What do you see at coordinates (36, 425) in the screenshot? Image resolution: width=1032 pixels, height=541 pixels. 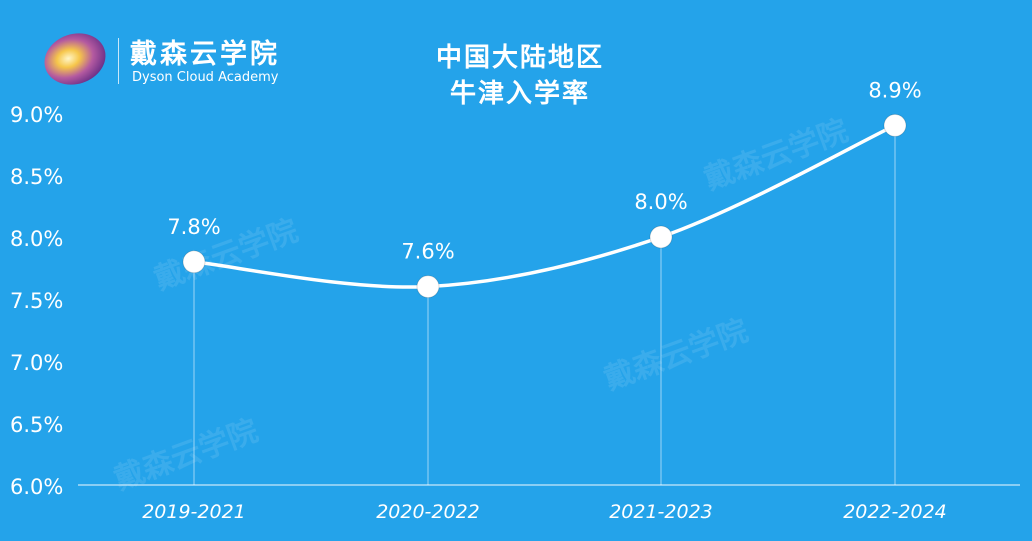 I see `y-tick-label: 6.5%` at bounding box center [36, 425].